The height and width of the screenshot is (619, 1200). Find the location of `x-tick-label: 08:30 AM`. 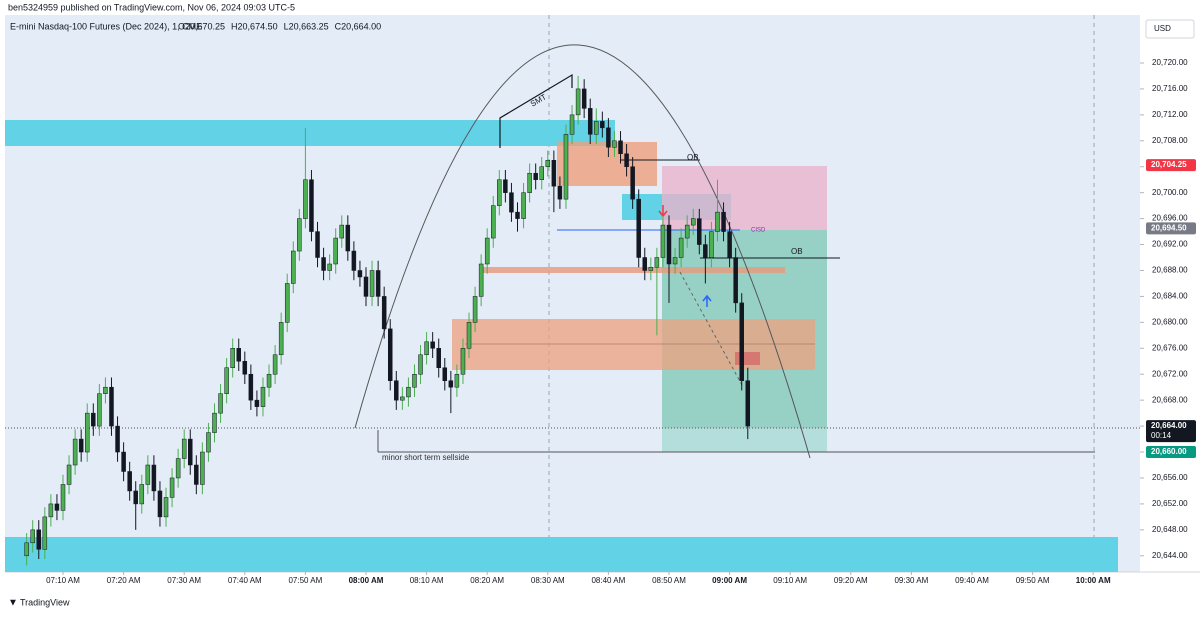

x-tick-label: 08:30 AM is located at coordinates (548, 580).